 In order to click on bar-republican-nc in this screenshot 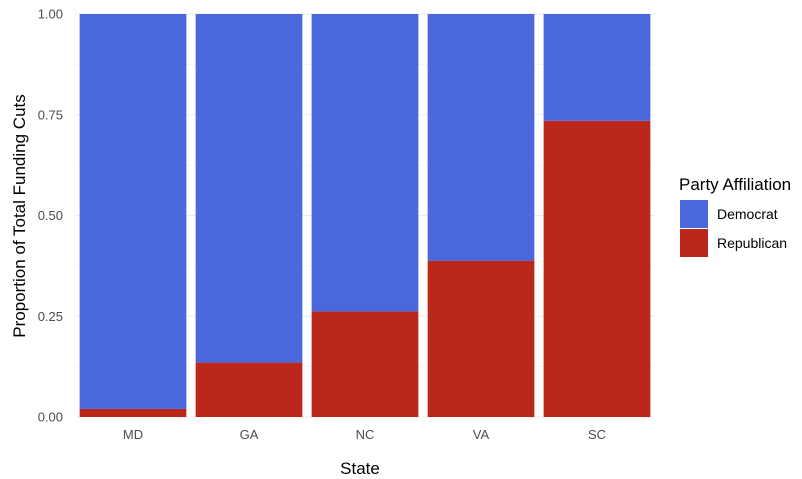, I will do `click(365, 364)`.